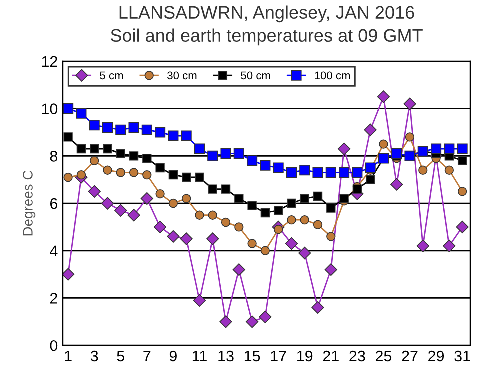 The height and width of the screenshot is (384, 485). Describe the element at coordinates (226, 356) in the screenshot. I see `x-tick-label: 13` at that location.